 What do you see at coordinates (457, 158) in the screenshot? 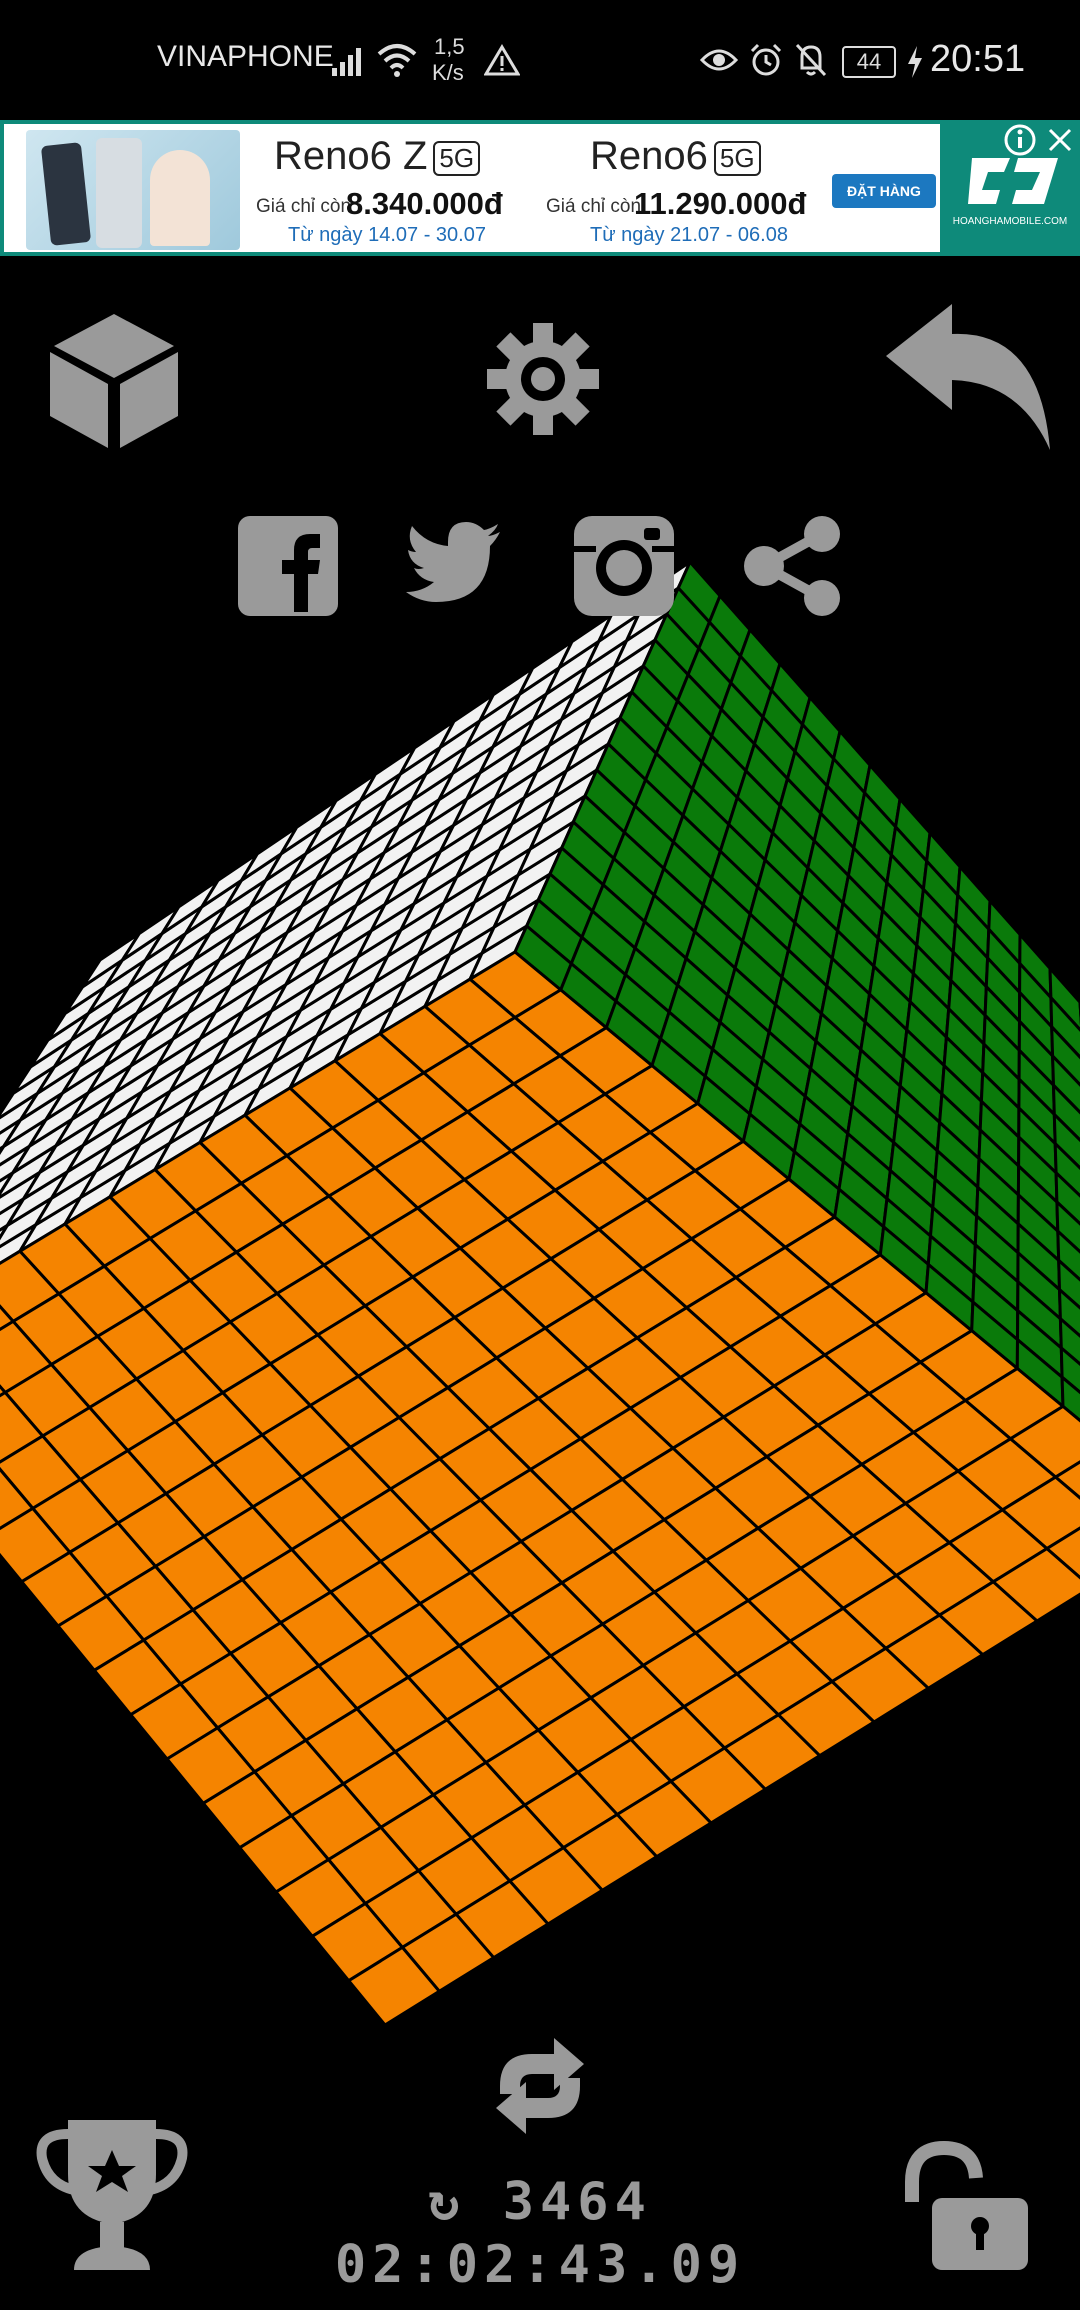
I see `ad-product1-badge: 5G` at bounding box center [457, 158].